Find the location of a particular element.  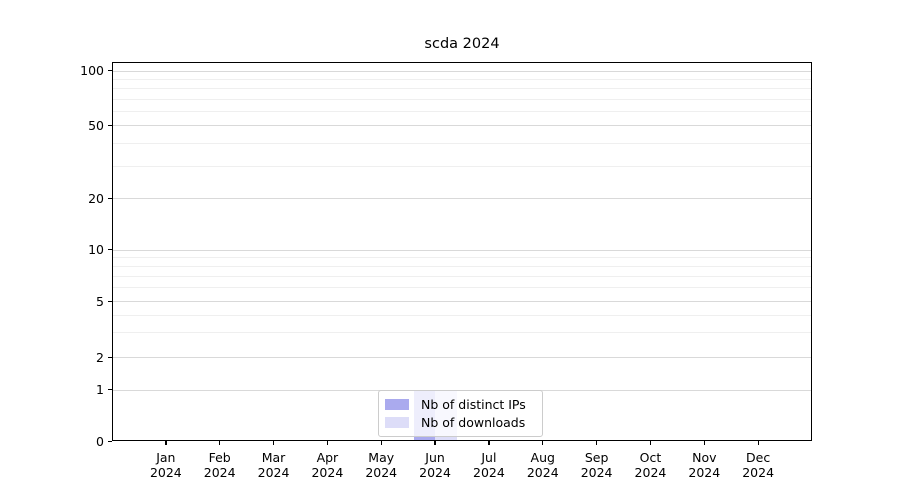

legend-swatch-distinct-ips is located at coordinates (397, 404).